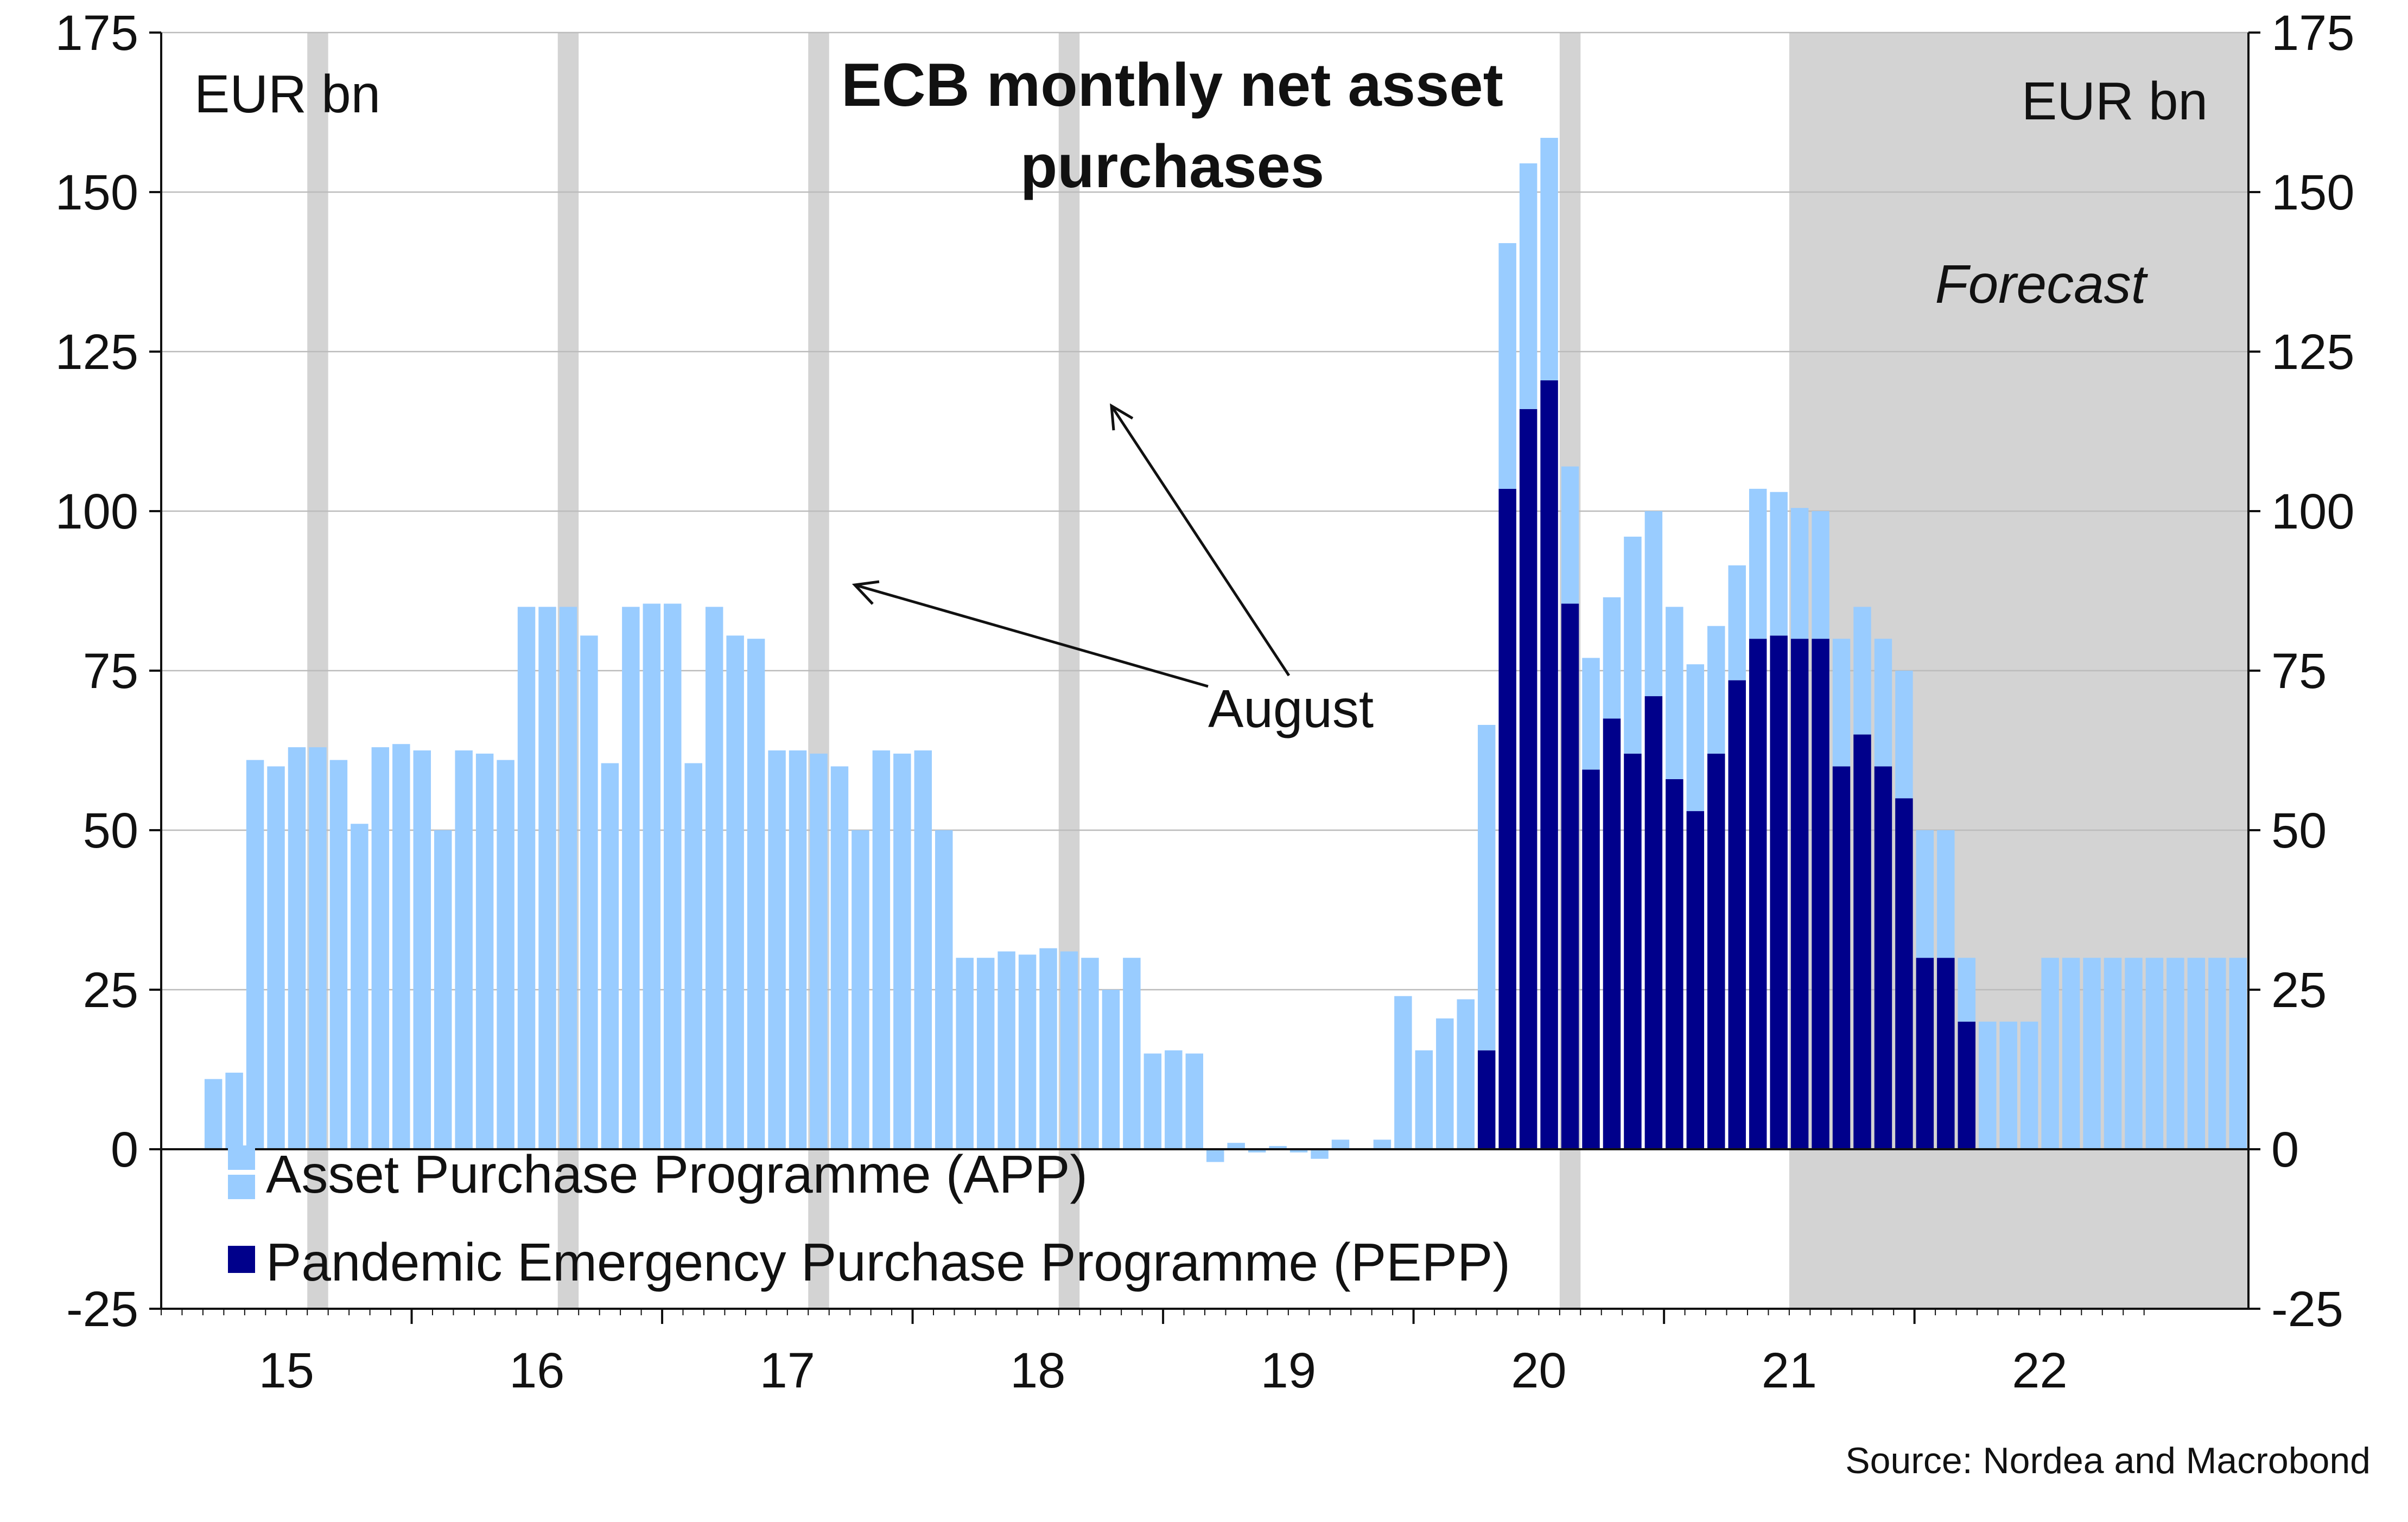 Image resolution: width=2408 pixels, height=1522 pixels. I want to click on y-tick-label-right: 150, so click(2313, 192).